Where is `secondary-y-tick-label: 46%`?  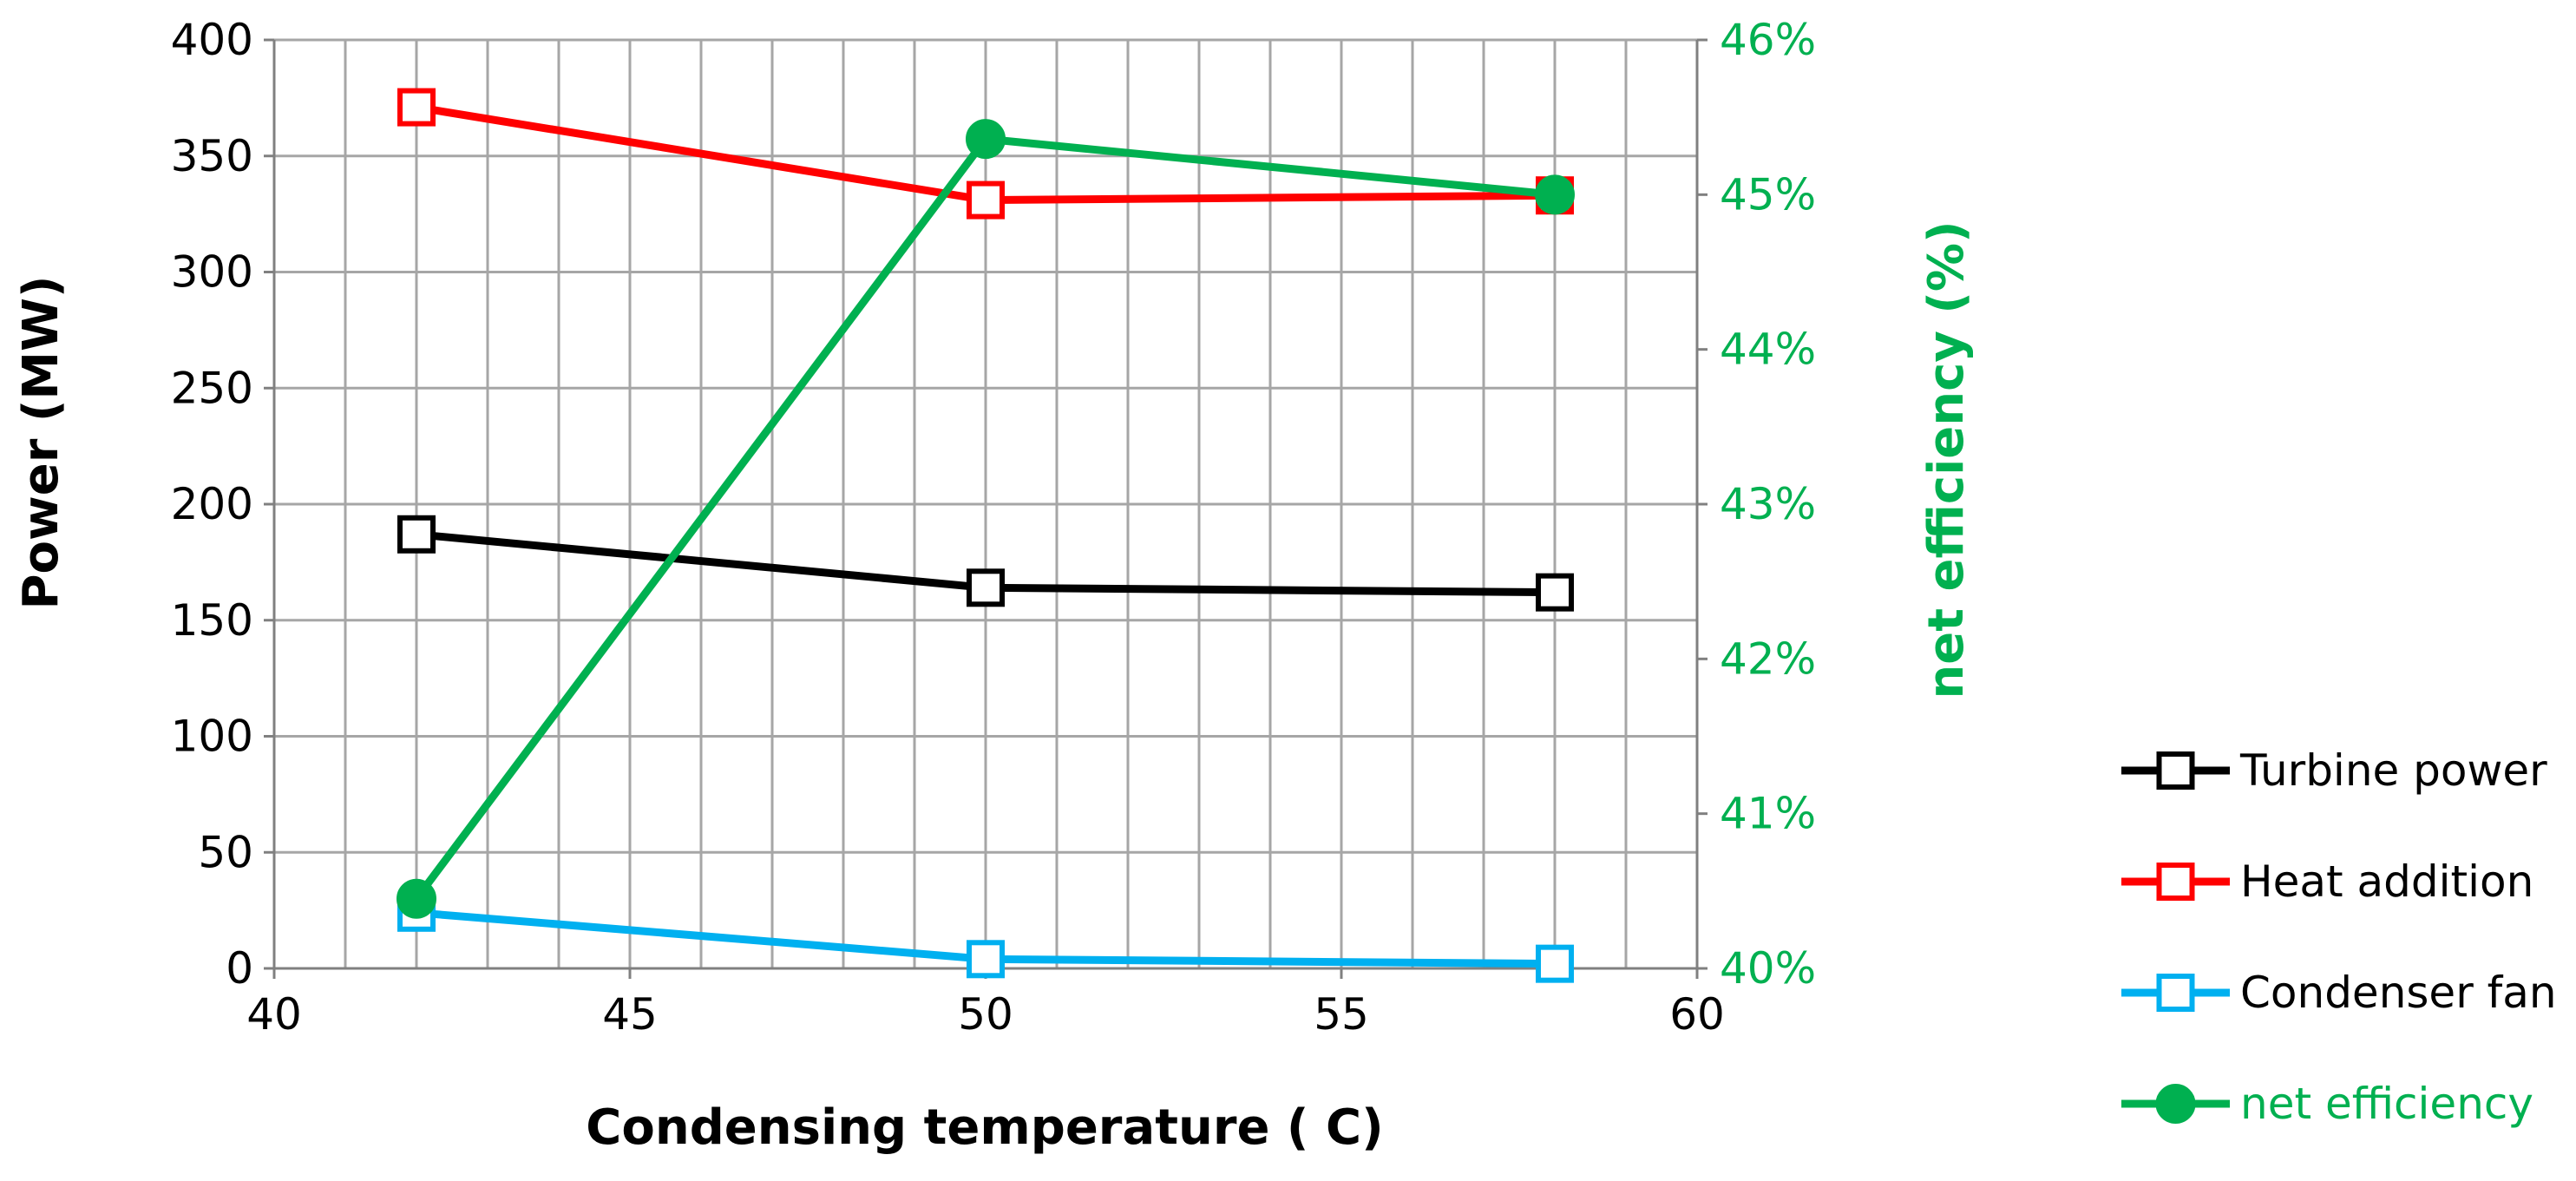
secondary-y-tick-label: 46% is located at coordinates (1768, 40).